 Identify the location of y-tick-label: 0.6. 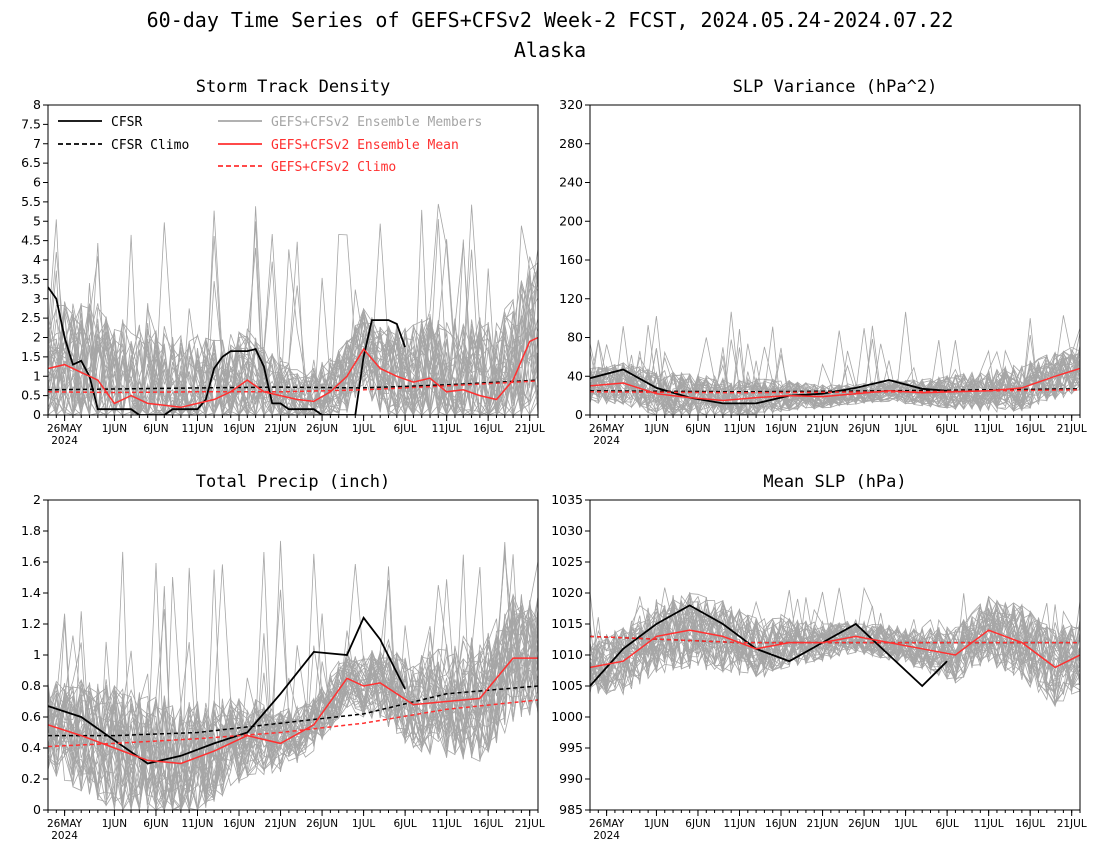
(31, 716).